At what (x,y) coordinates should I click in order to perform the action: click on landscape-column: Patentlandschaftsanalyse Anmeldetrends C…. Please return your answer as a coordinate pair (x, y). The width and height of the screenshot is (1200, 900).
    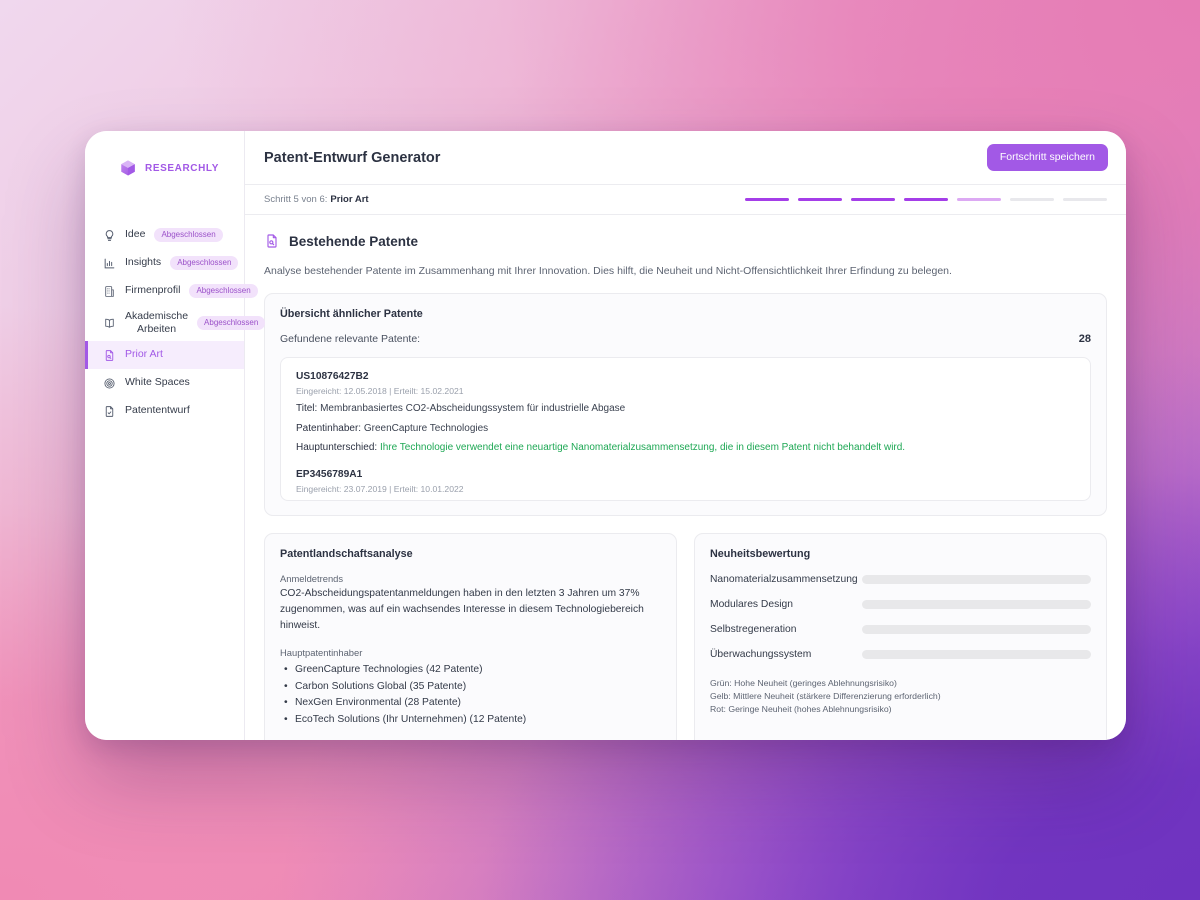
    Looking at the image, I should click on (470, 636).